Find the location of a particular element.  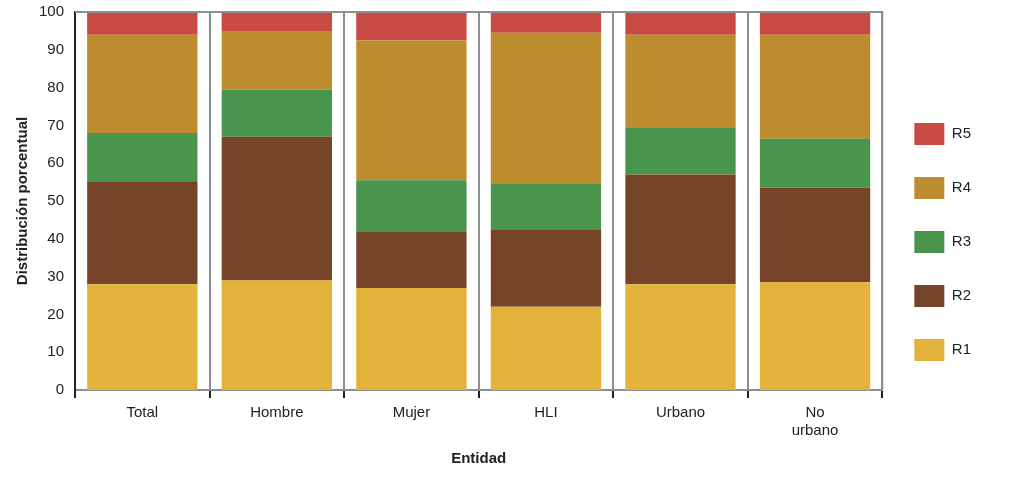

y-tick-label: 80 is located at coordinates (56, 86).